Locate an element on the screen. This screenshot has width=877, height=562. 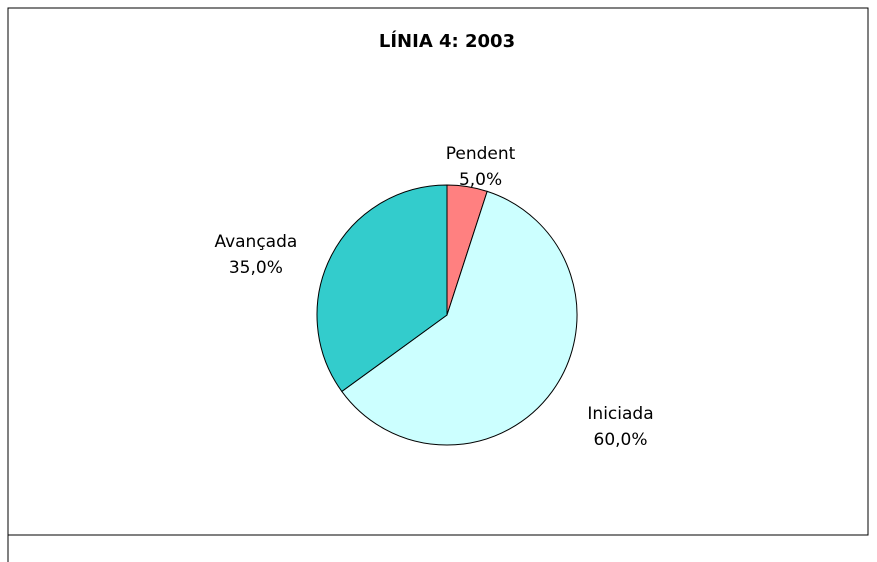
chart-title: LÍNIA 4: 2003 is located at coordinates (447, 41).